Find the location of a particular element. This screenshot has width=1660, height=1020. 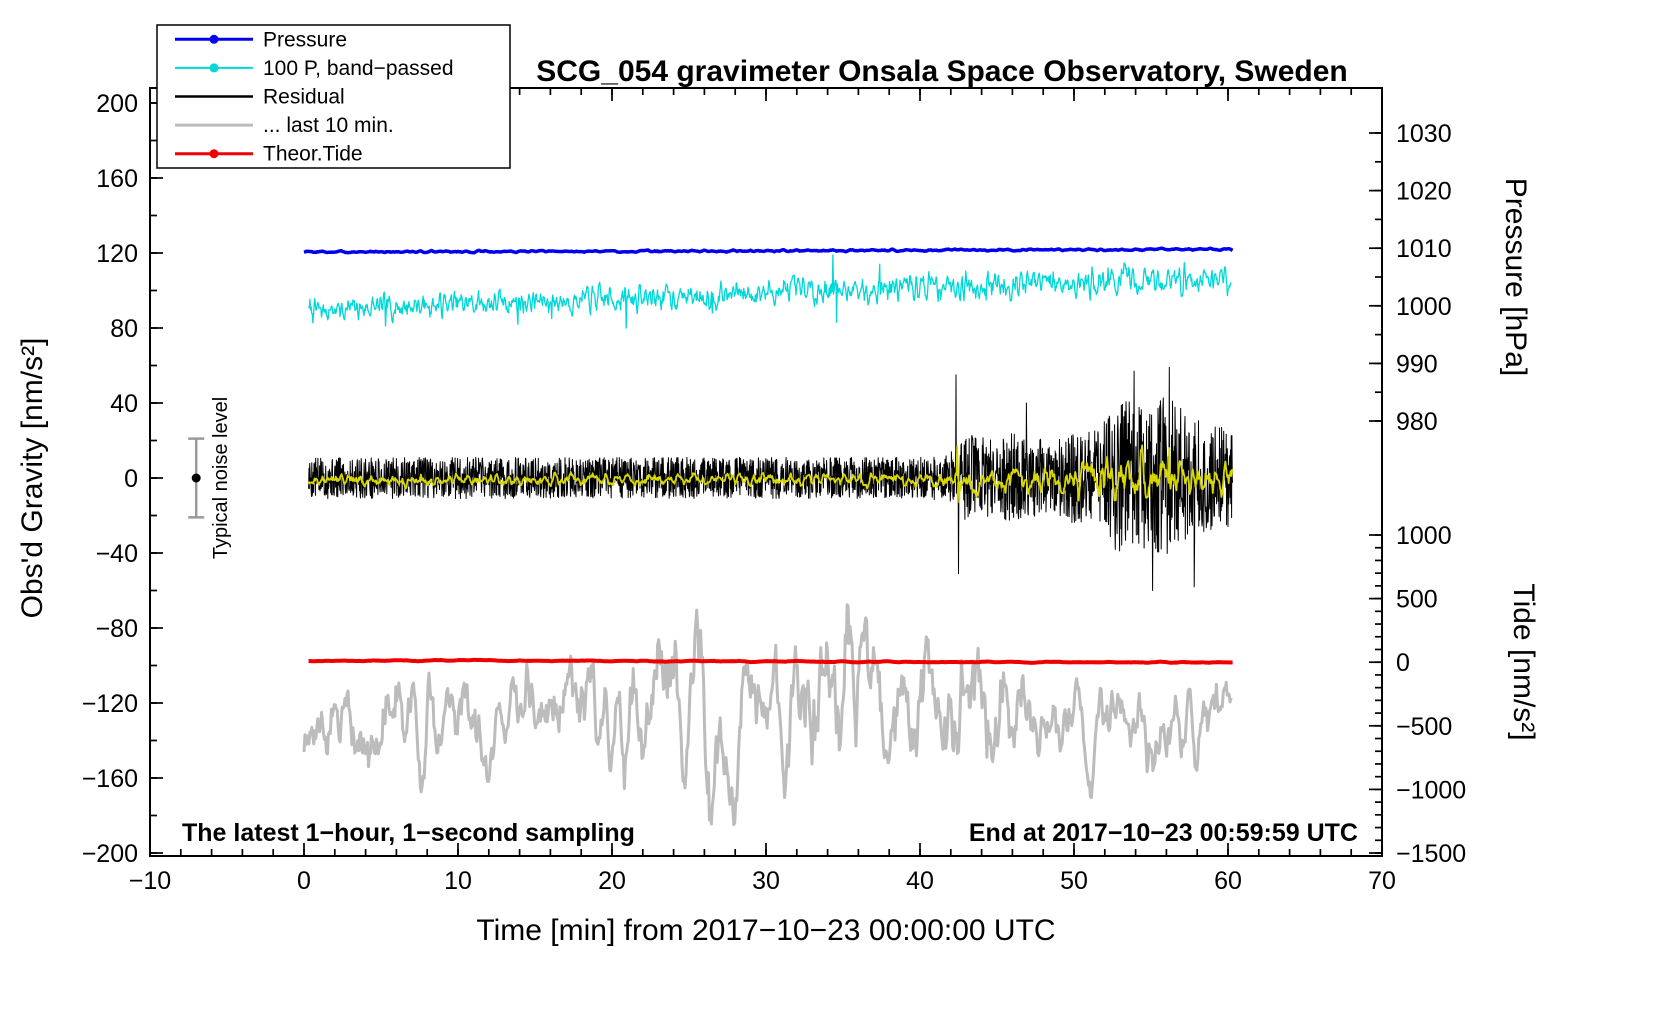

y-gravity-tick-label: 120 is located at coordinates (117, 254).